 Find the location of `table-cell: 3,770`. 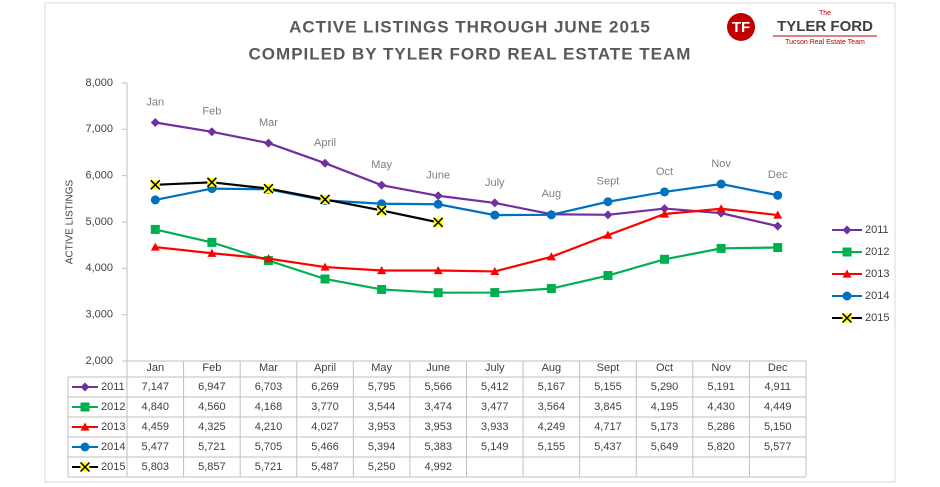

table-cell: 3,770 is located at coordinates (325, 407).